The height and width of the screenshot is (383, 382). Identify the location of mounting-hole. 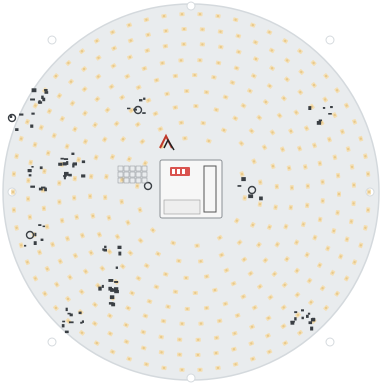
(52, 40).